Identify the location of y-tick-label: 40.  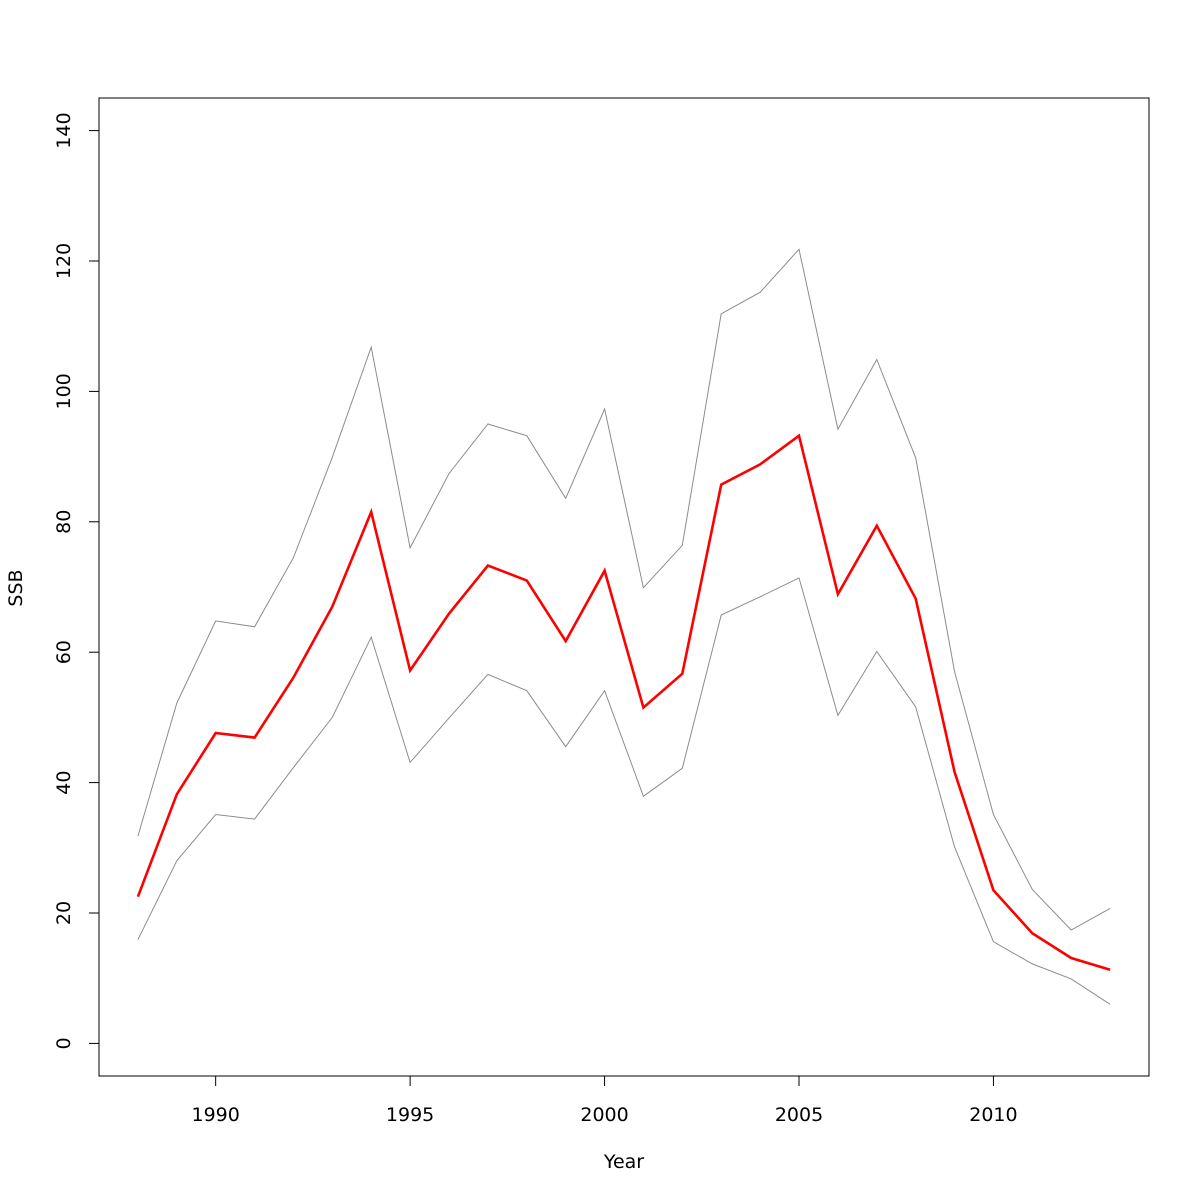
(64, 783).